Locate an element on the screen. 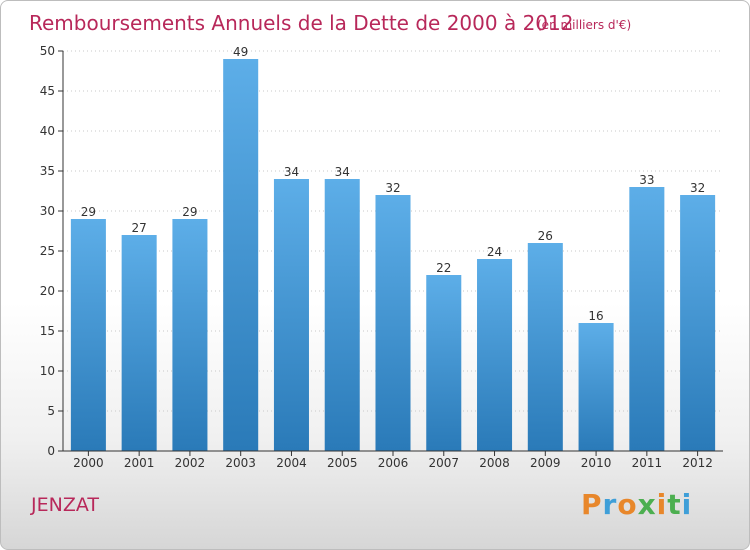  data-label-2012: 32 is located at coordinates (697, 188).